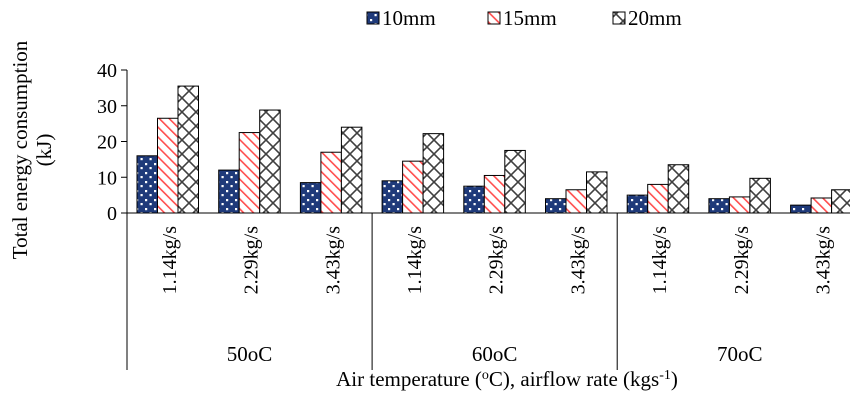 The image size is (850, 396). Describe the element at coordinates (107, 71) in the screenshot. I see `y-tick-label: 40` at that location.